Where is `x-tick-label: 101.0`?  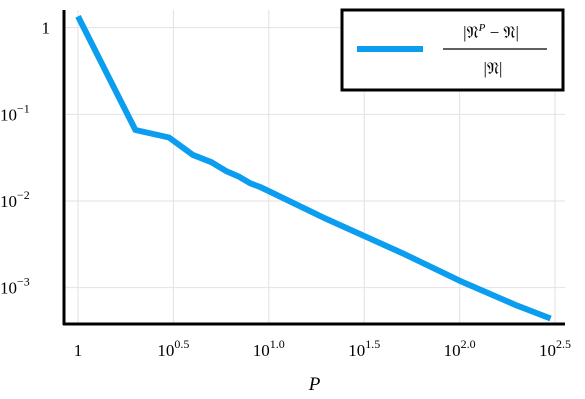 x-tick-label: 101.0 is located at coordinates (269, 348).